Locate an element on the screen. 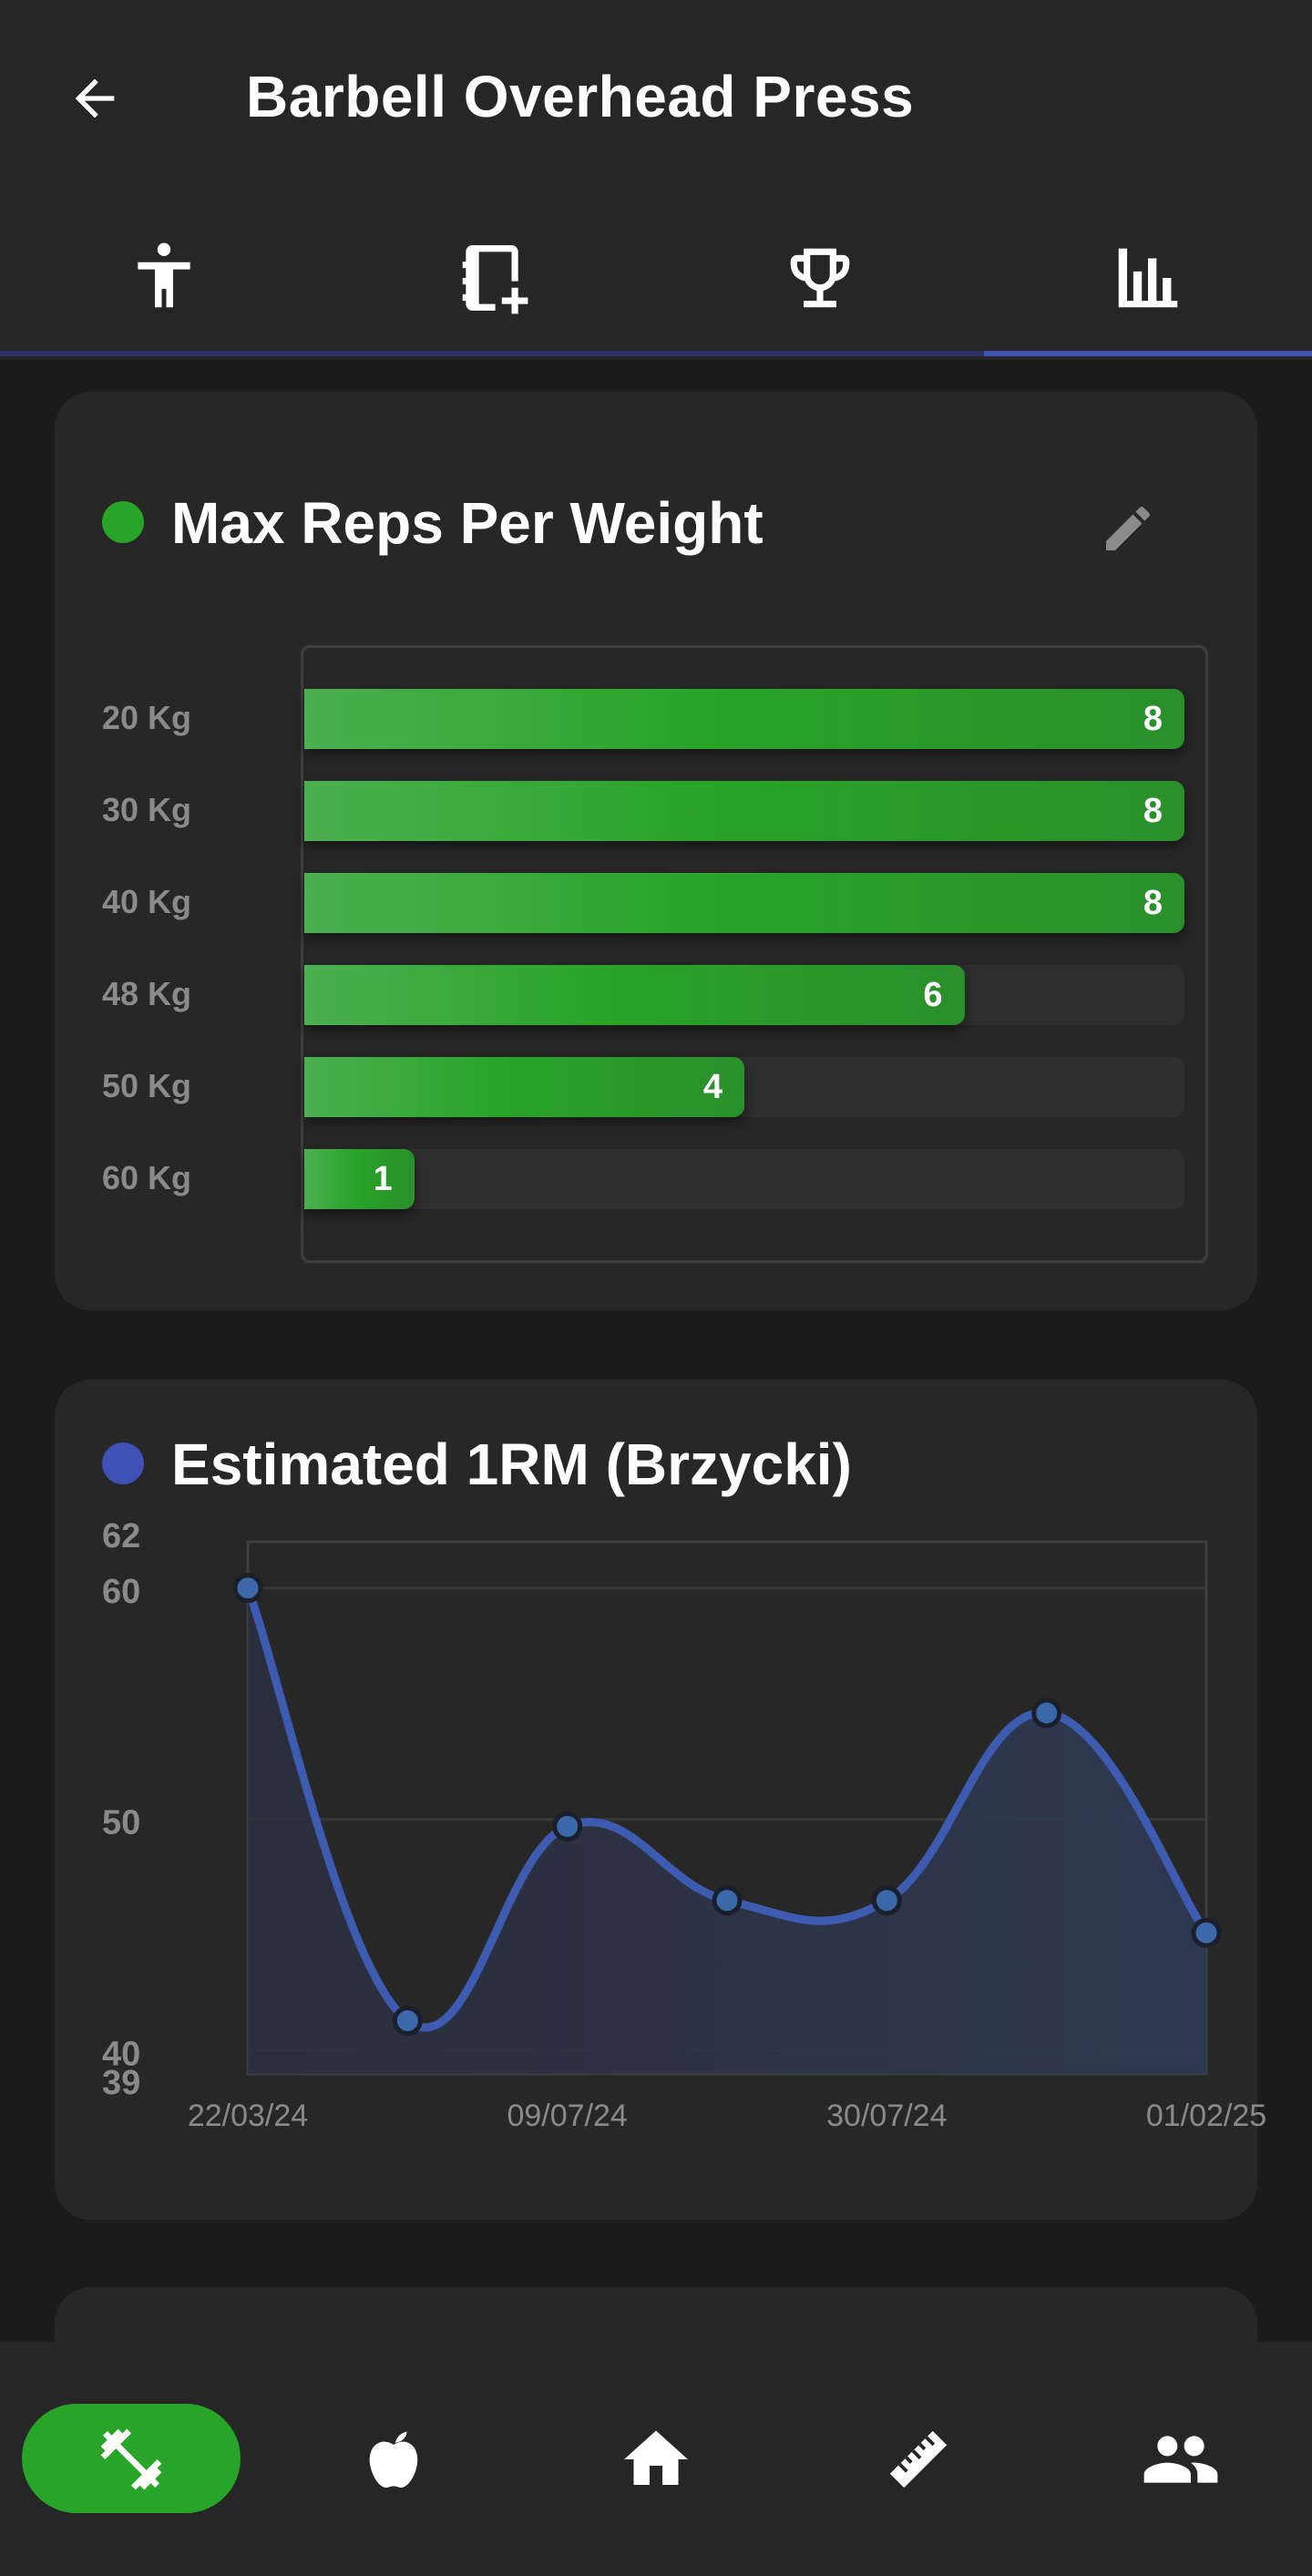 The height and width of the screenshot is (2576, 1312). tab-charts is located at coordinates (1148, 278).